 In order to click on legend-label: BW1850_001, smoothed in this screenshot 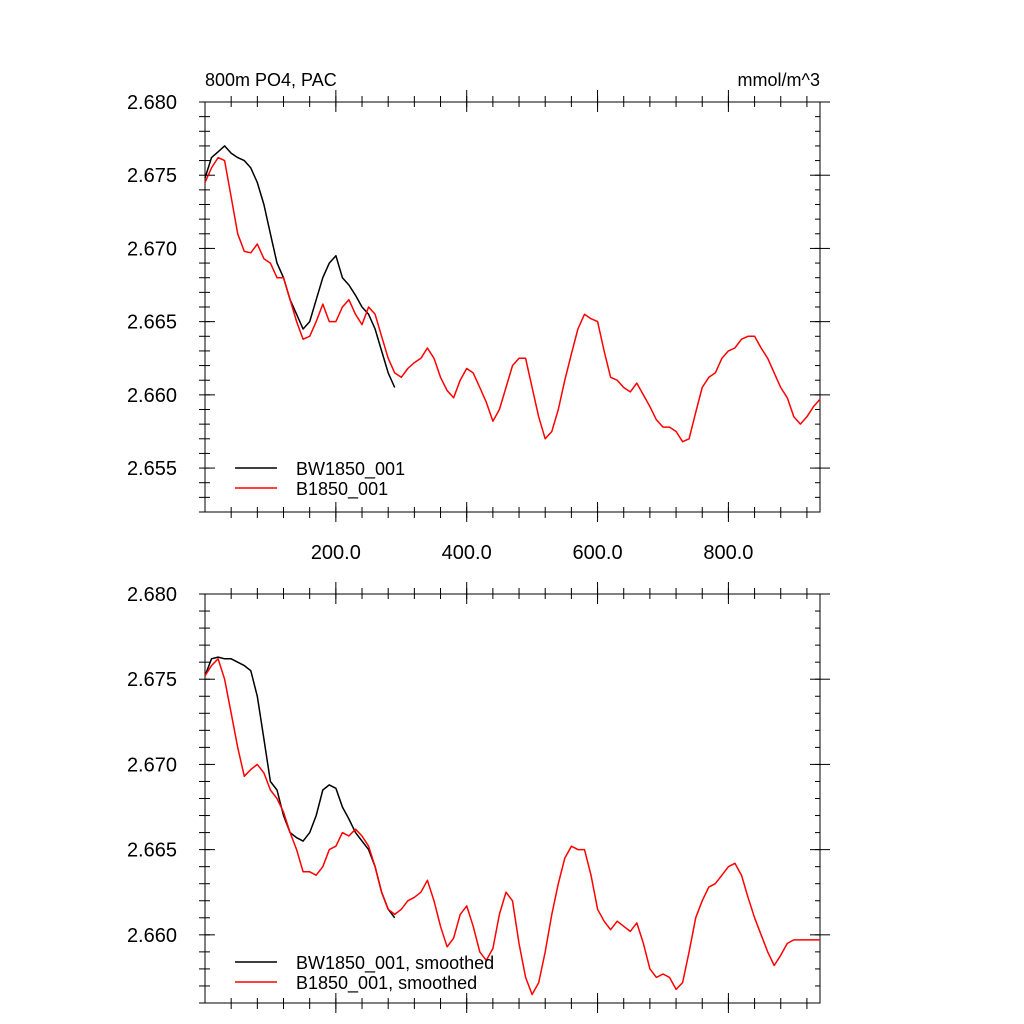, I will do `click(395, 963)`.